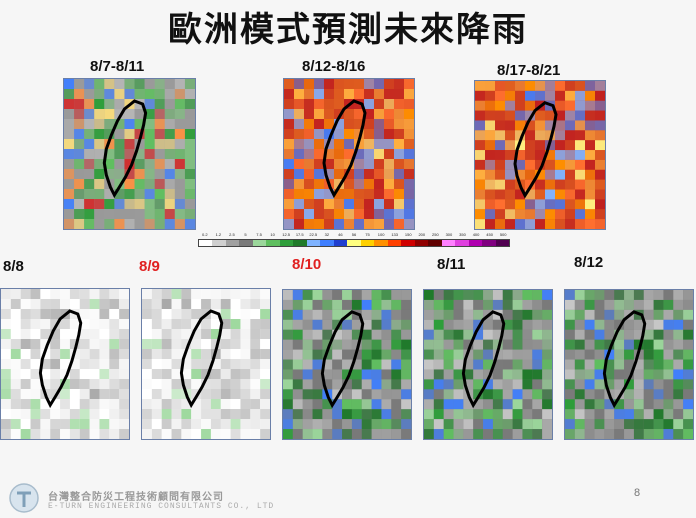  What do you see at coordinates (117, 66) in the screenshot?
I see `weekly-label-1: 8/7-8/11` at bounding box center [117, 66].